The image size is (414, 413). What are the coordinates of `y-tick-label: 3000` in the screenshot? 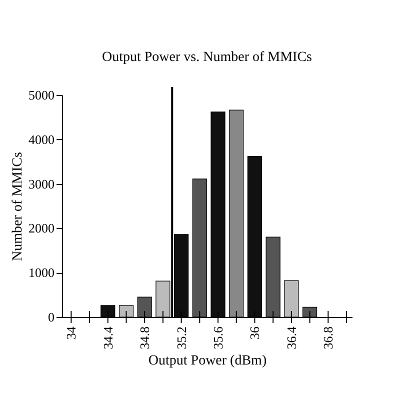 It's located at (41, 184).